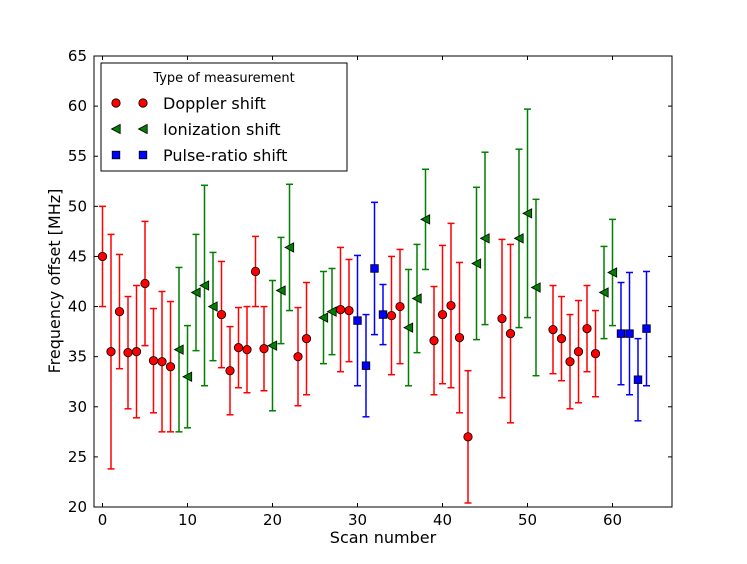 The height and width of the screenshot is (564, 747). What do you see at coordinates (77, 106) in the screenshot?
I see `y-tick-label: 60` at bounding box center [77, 106].